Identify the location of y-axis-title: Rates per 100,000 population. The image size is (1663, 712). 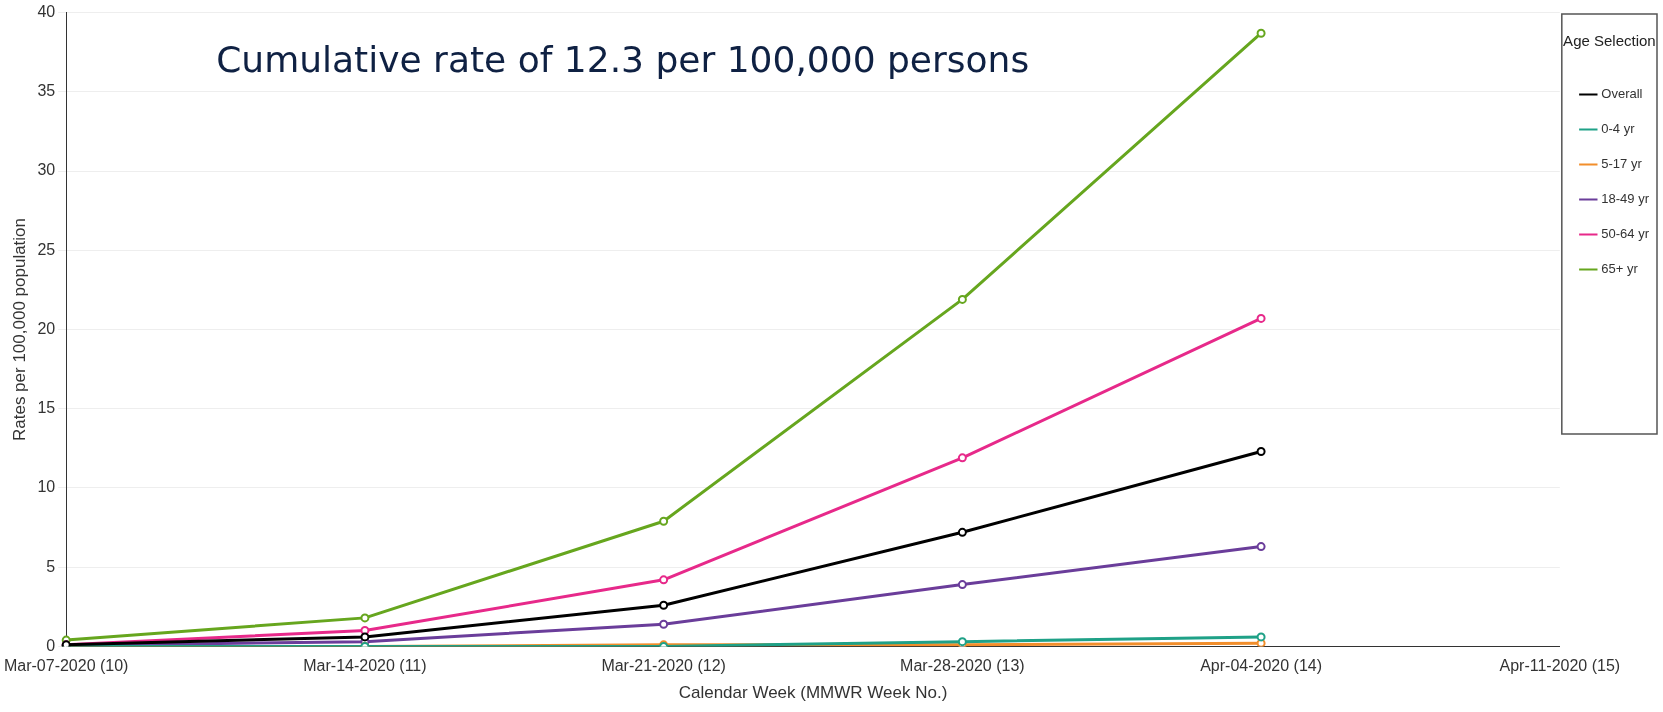
(19, 329).